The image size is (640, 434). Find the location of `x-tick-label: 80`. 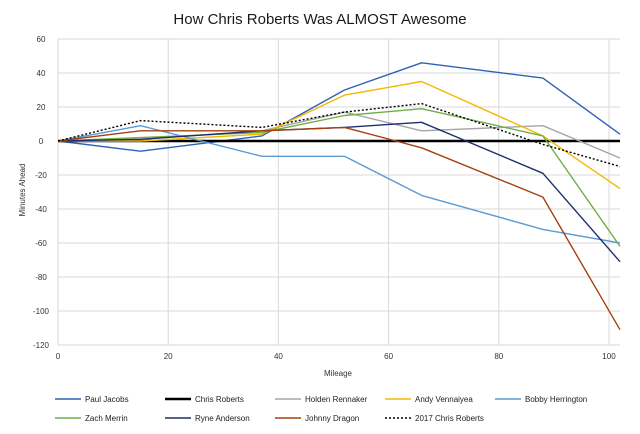

x-tick-label: 80 is located at coordinates (498, 356).